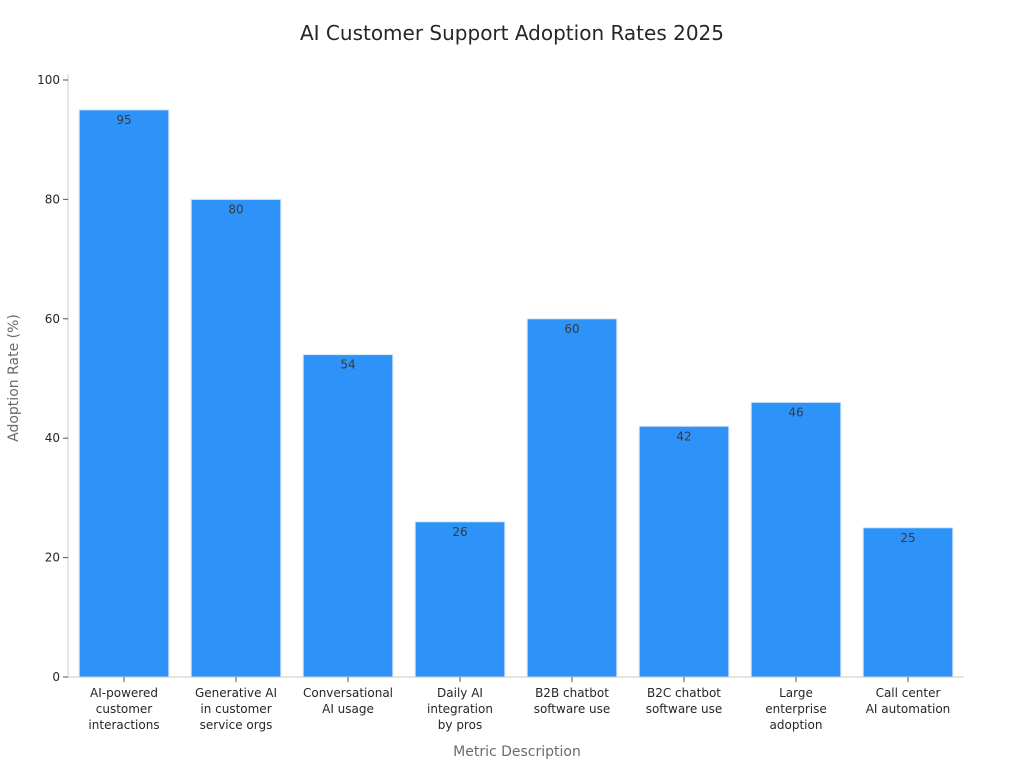 This screenshot has width=1024, height=768. Describe the element at coordinates (796, 709) in the screenshot. I see `x-tick-label: enterprise` at that location.